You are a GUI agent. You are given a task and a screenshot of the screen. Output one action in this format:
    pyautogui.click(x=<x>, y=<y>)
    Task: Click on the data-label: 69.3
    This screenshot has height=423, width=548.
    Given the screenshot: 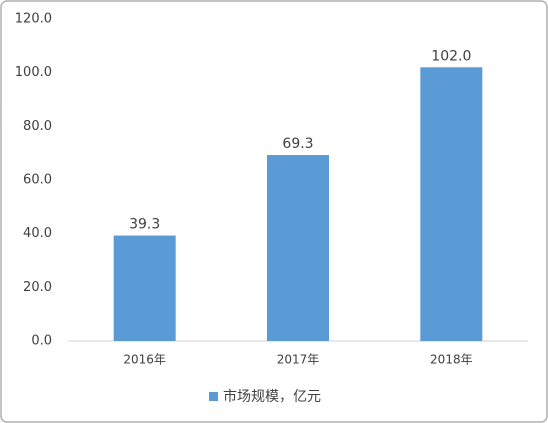 What is the action you would take?
    pyautogui.click(x=297, y=144)
    